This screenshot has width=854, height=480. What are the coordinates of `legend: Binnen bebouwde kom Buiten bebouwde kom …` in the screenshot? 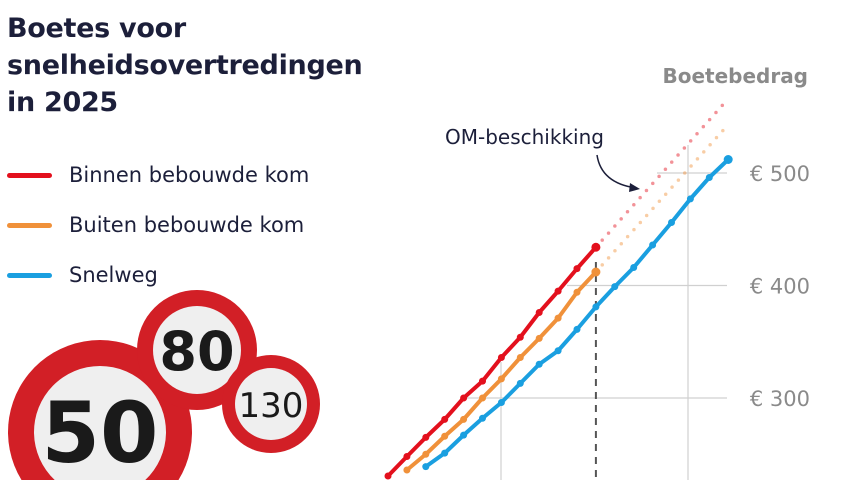 It's located at (158, 225).